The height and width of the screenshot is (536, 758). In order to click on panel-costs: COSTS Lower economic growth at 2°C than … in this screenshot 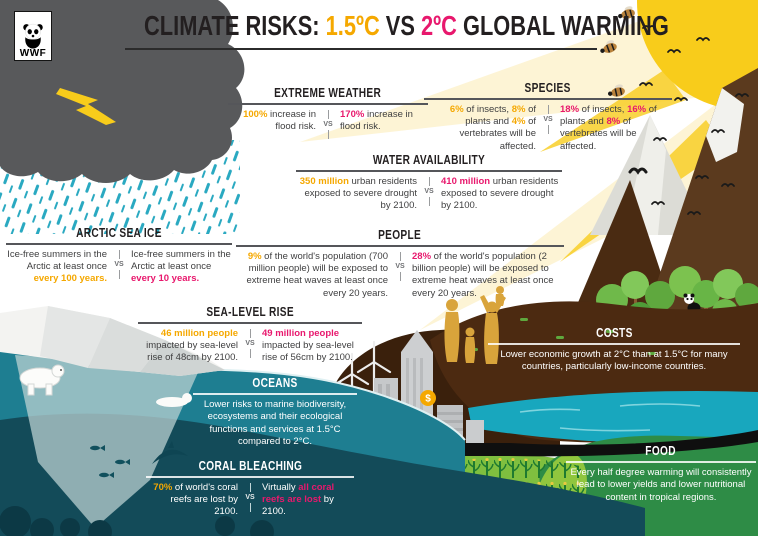, I will do `click(614, 349)`.